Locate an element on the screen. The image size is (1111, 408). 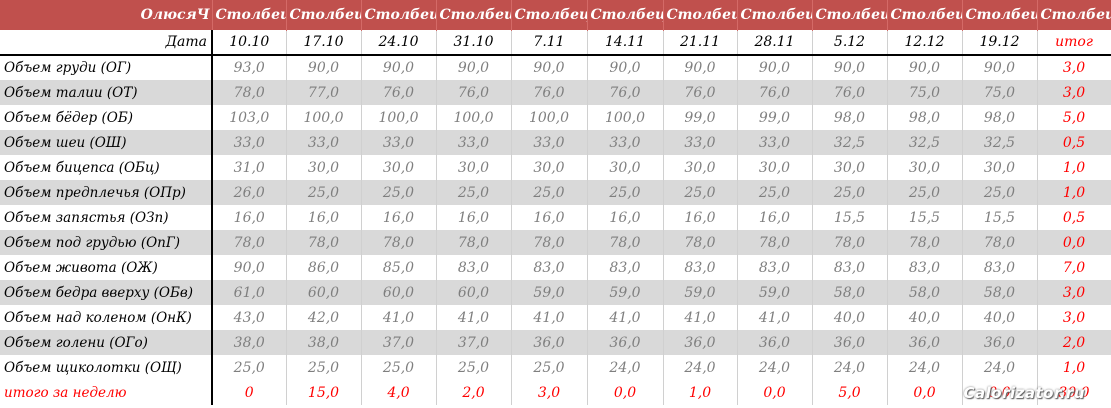
weekly-value-cell: 1,0 is located at coordinates (700, 392).